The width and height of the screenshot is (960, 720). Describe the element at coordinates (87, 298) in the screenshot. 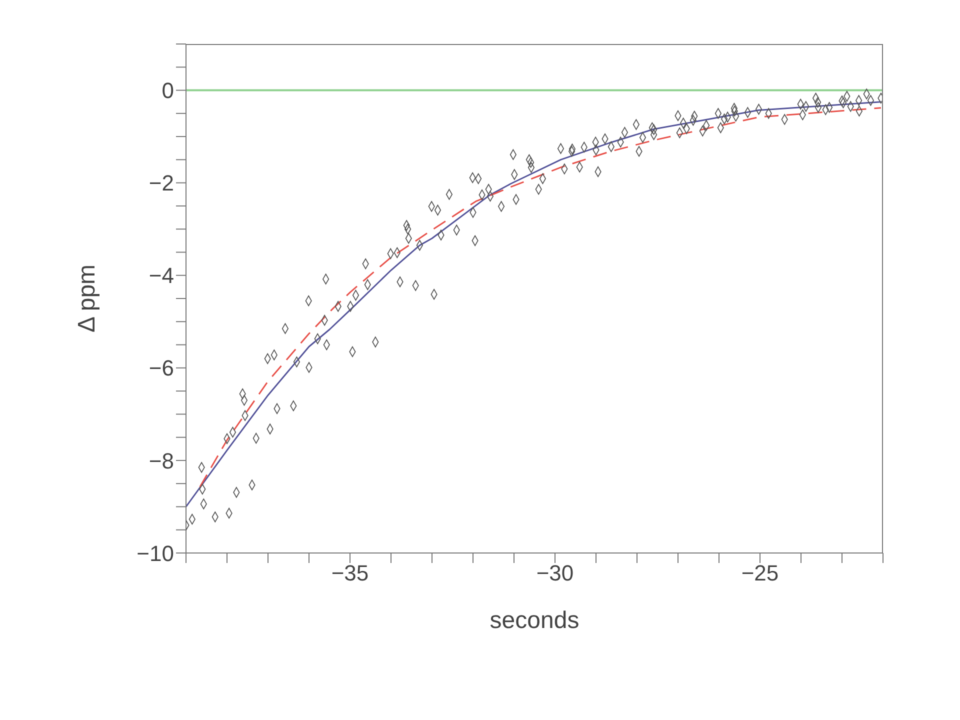

I see `y-axis-title: Δ ppm` at that location.